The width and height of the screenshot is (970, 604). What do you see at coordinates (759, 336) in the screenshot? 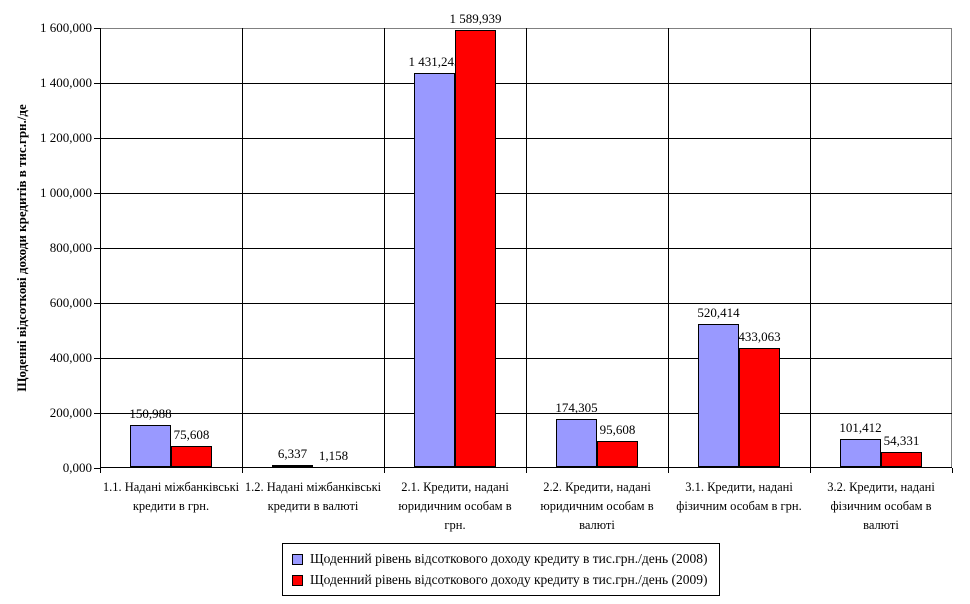
I see `bar-value-label: 433,063` at bounding box center [759, 336].